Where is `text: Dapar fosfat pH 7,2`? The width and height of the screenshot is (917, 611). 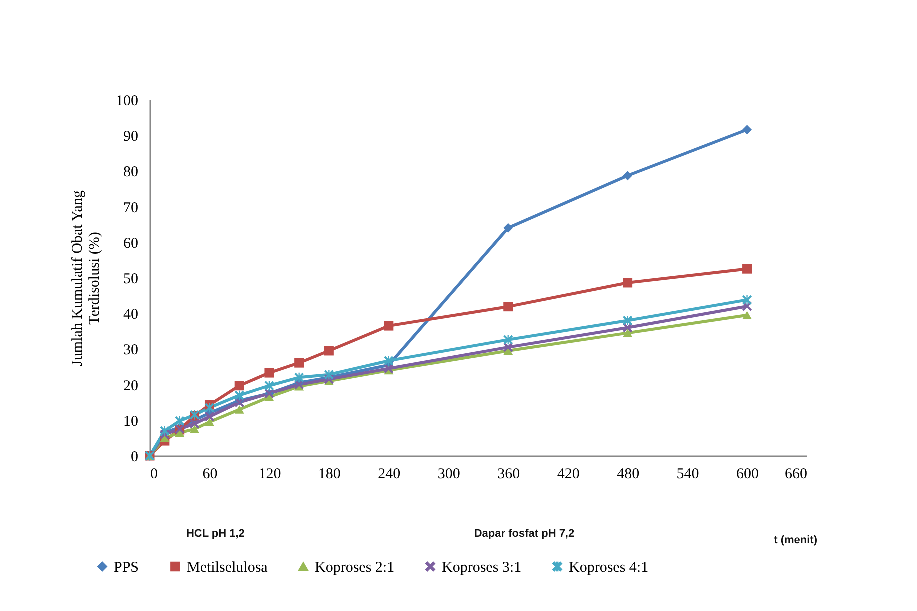 text: Dapar fosfat pH 7,2 is located at coordinates (524, 534).